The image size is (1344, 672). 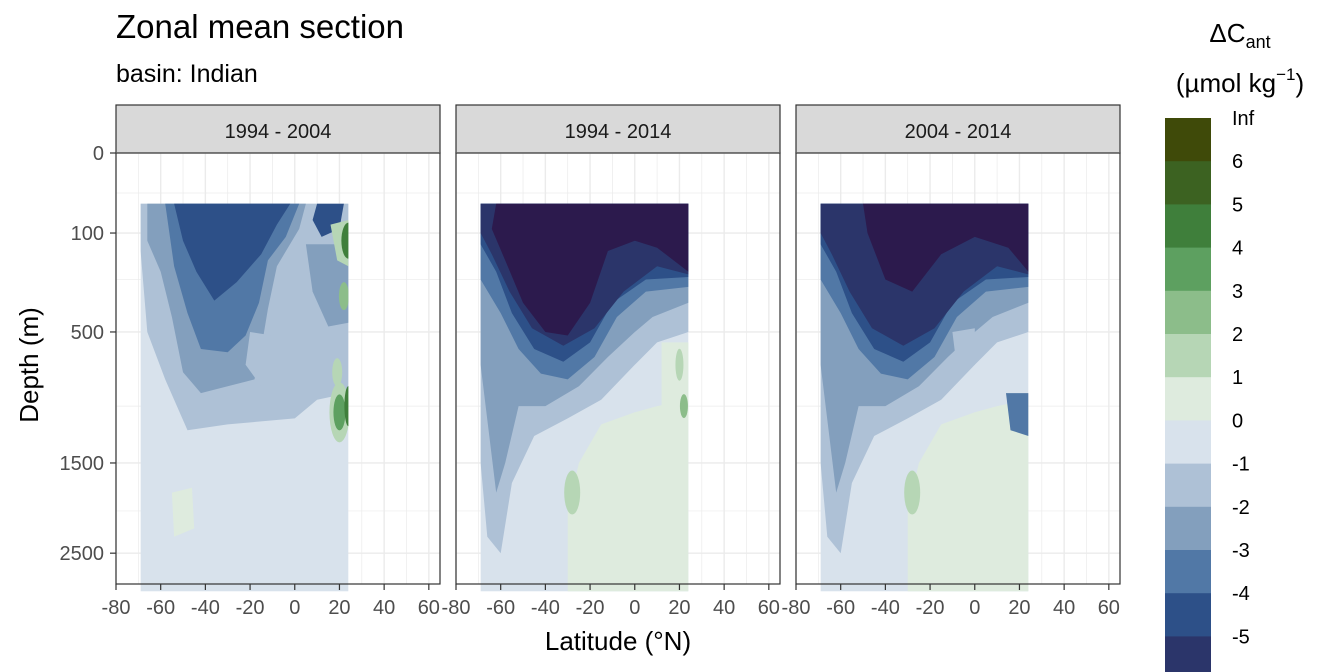 What do you see at coordinates (345, 240) in the screenshot?
I see `contour-p5-north` at bounding box center [345, 240].